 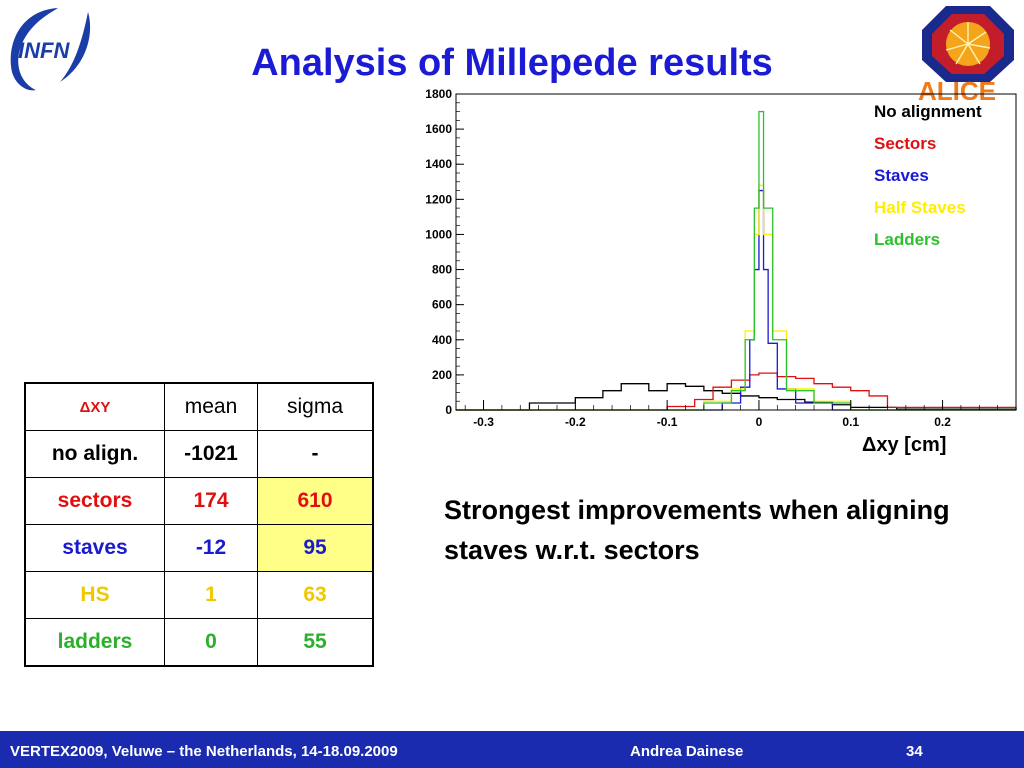 What do you see at coordinates (94, 642) in the screenshot?
I see `row-label: ladders` at bounding box center [94, 642].